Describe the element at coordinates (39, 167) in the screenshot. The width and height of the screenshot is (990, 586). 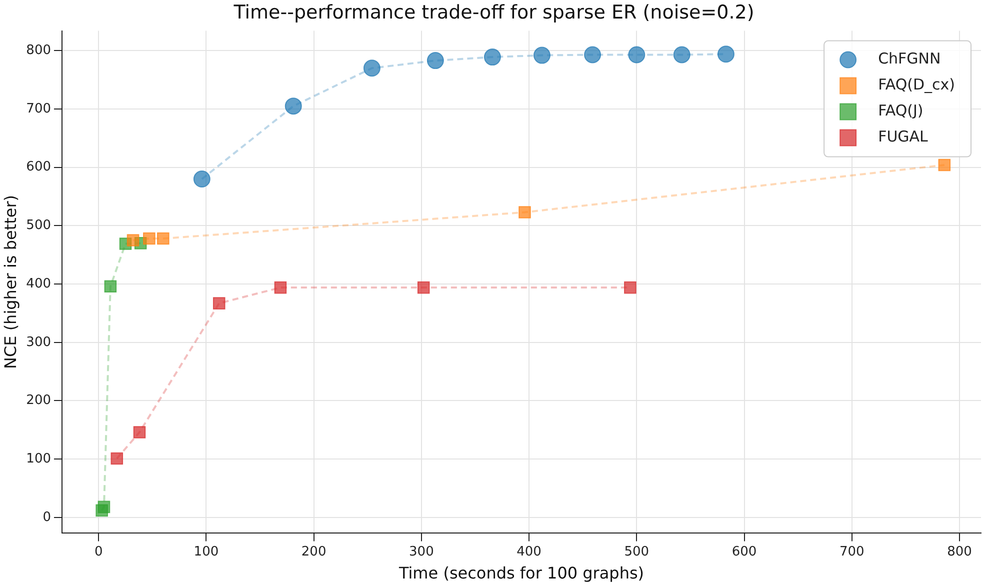
I see `y-tick-label: 600` at that location.